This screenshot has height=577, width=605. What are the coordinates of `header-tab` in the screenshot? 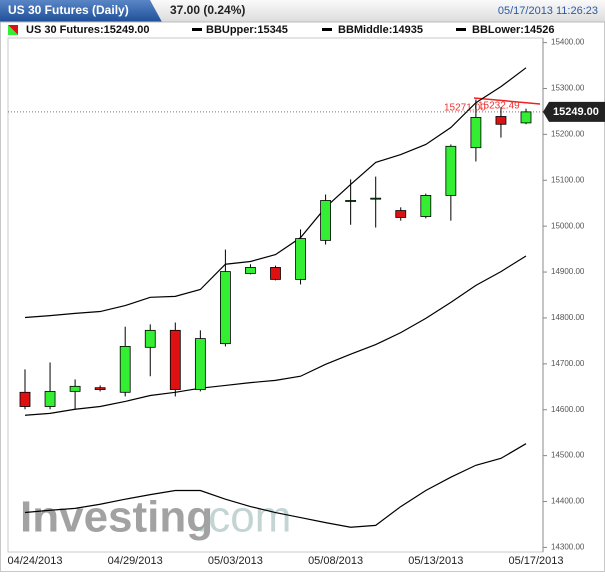 It's located at (81, 11).